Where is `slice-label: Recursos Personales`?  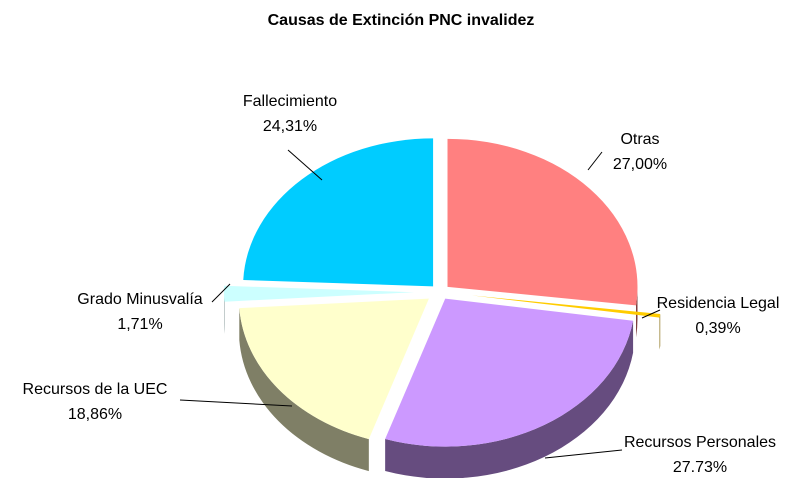 slice-label: Recursos Personales is located at coordinates (700, 442).